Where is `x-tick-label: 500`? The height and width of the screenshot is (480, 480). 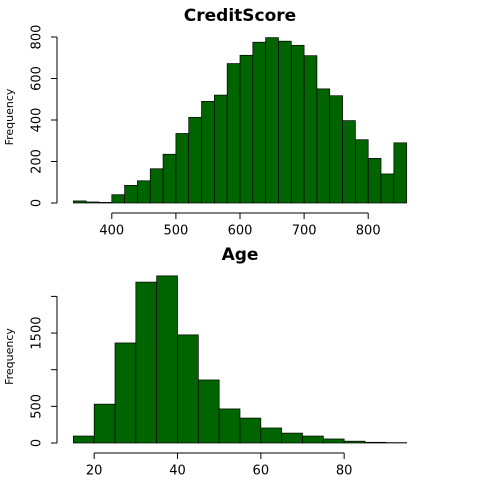 x-tick-label: 500 is located at coordinates (175, 231).